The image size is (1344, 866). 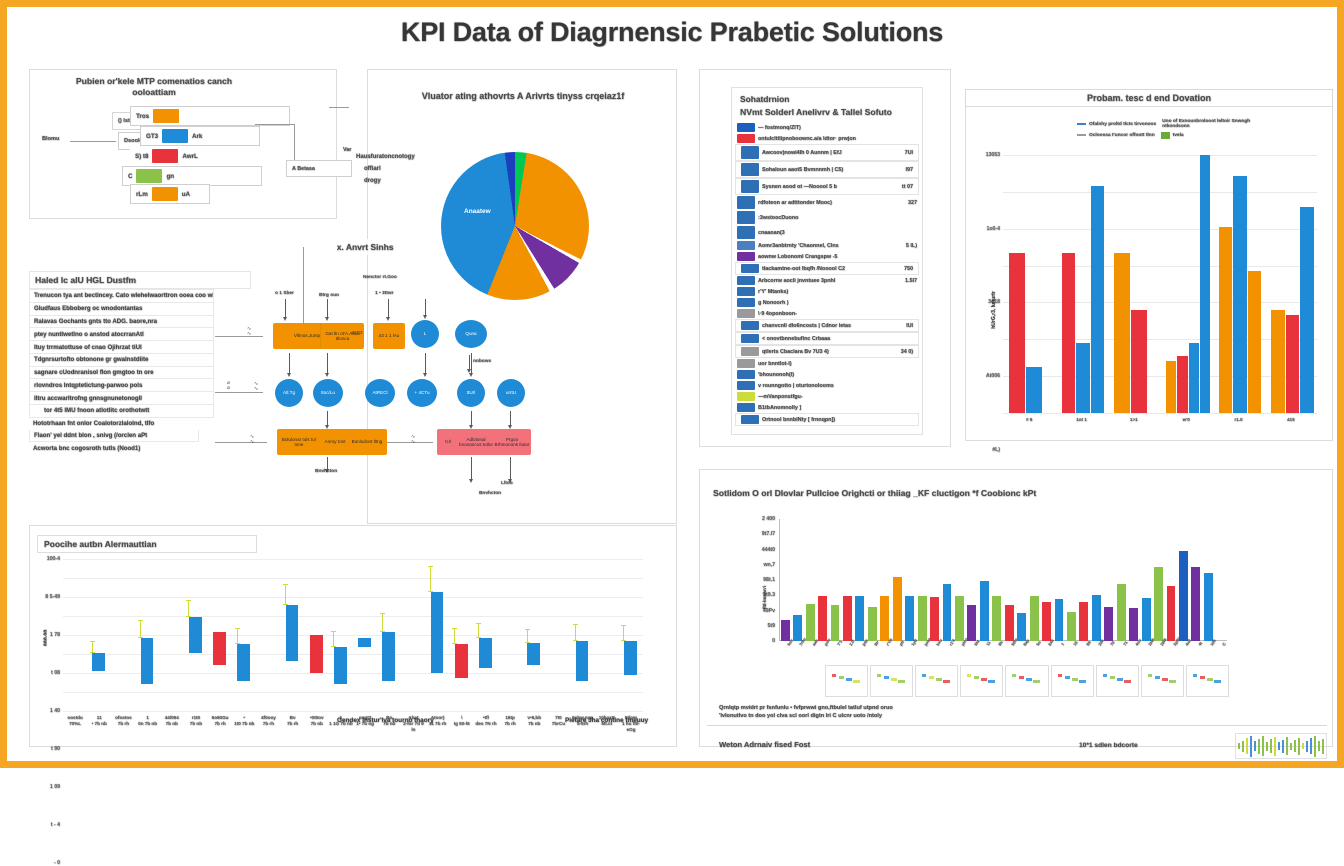 I want to click on table-row: aownw Lobonoml Crangspw -5, so click(x=827, y=256).